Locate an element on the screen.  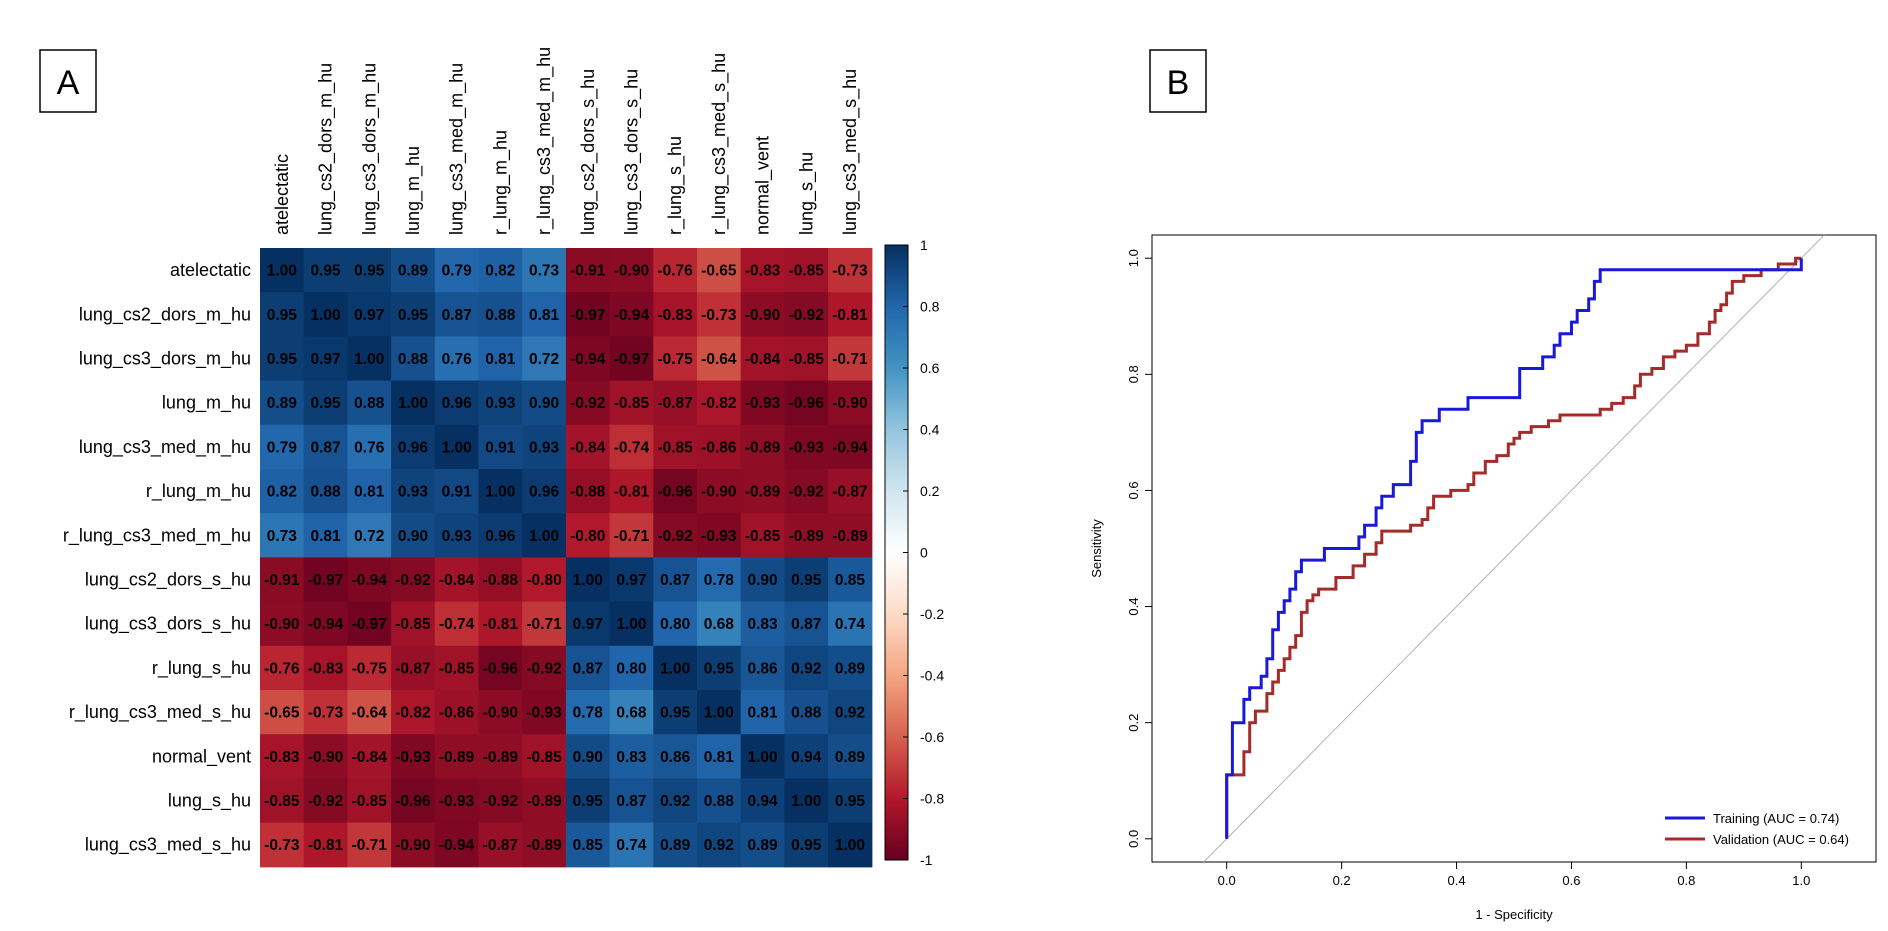
heatmap-cell-value: 0.79 is located at coordinates (457, 271).